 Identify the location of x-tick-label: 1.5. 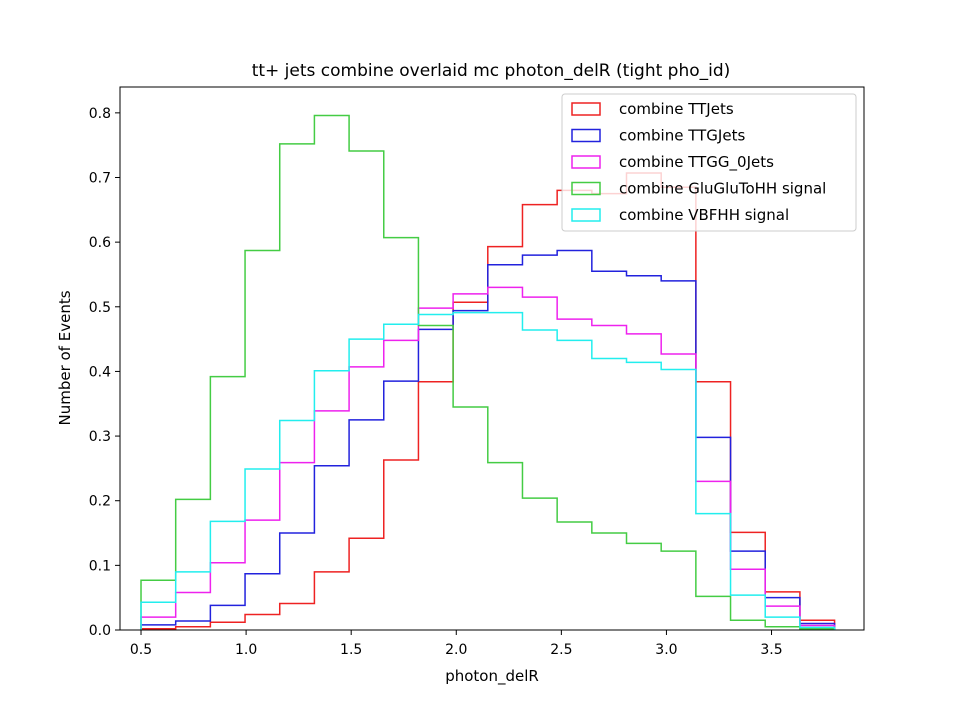
(351, 650).